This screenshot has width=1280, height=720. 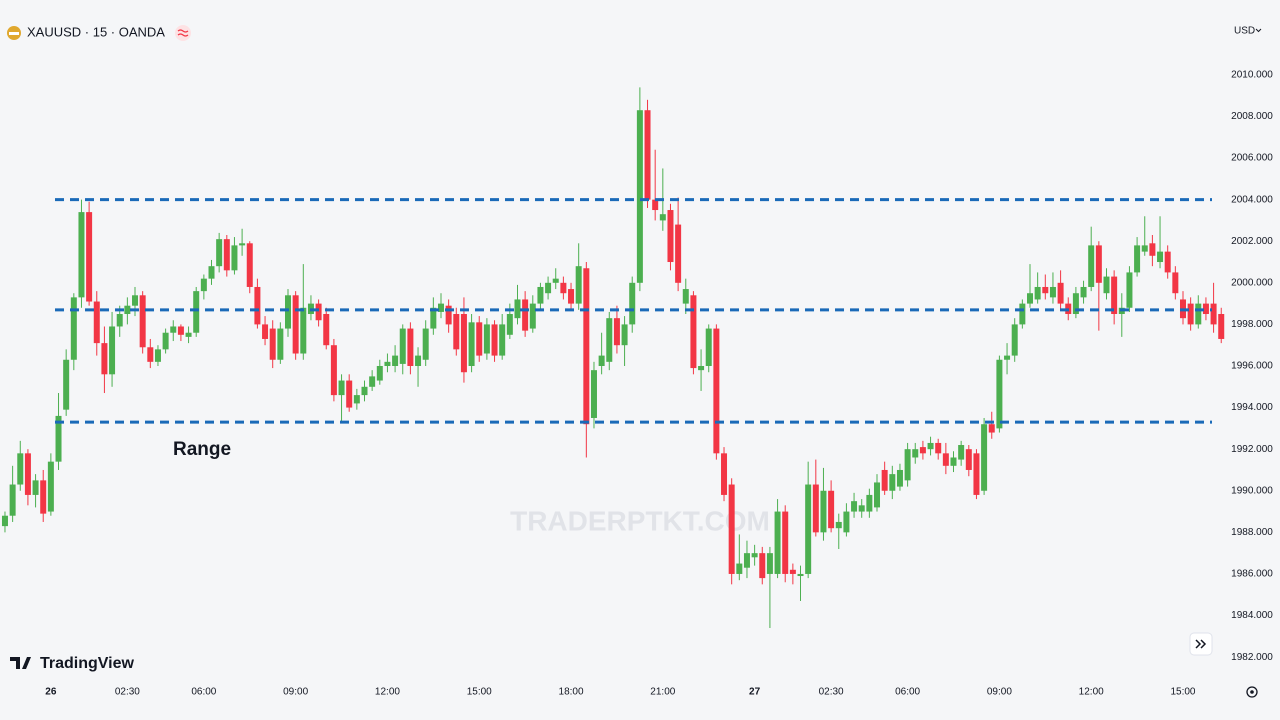 What do you see at coordinates (295, 692) in the screenshot?
I see `x-tick-label: 09:00` at bounding box center [295, 692].